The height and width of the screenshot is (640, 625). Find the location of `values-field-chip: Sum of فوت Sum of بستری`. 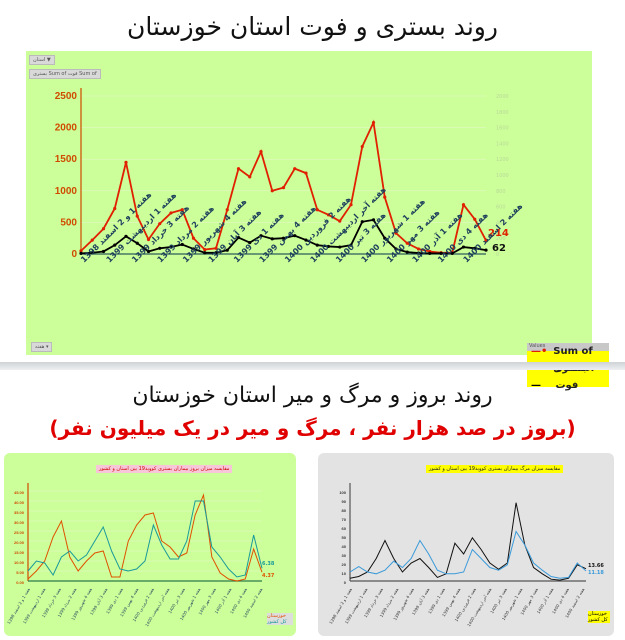

values-field-chip: Sum of فوت Sum of بستری is located at coordinates (65, 74).